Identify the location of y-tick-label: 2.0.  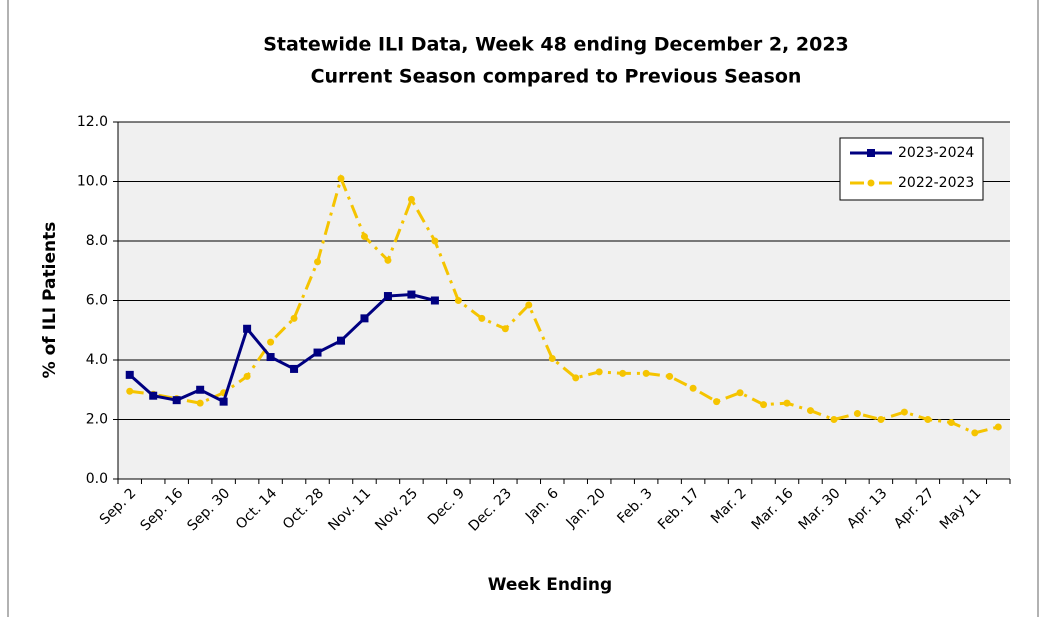
(97, 420).